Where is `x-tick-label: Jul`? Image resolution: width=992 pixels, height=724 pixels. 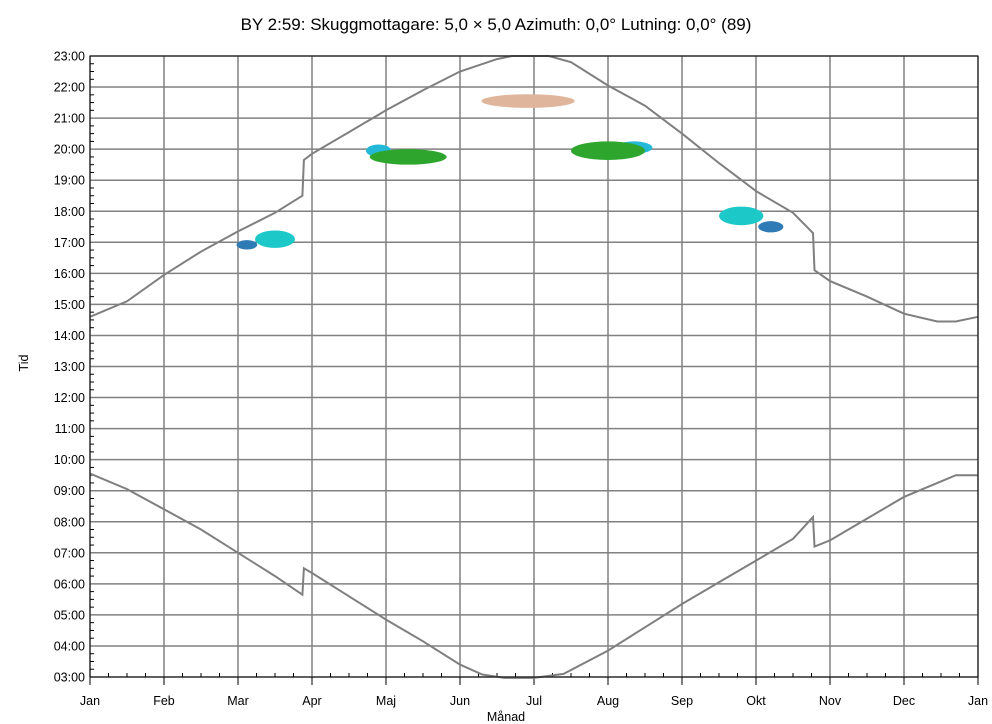 x-tick-label: Jul is located at coordinates (534, 701).